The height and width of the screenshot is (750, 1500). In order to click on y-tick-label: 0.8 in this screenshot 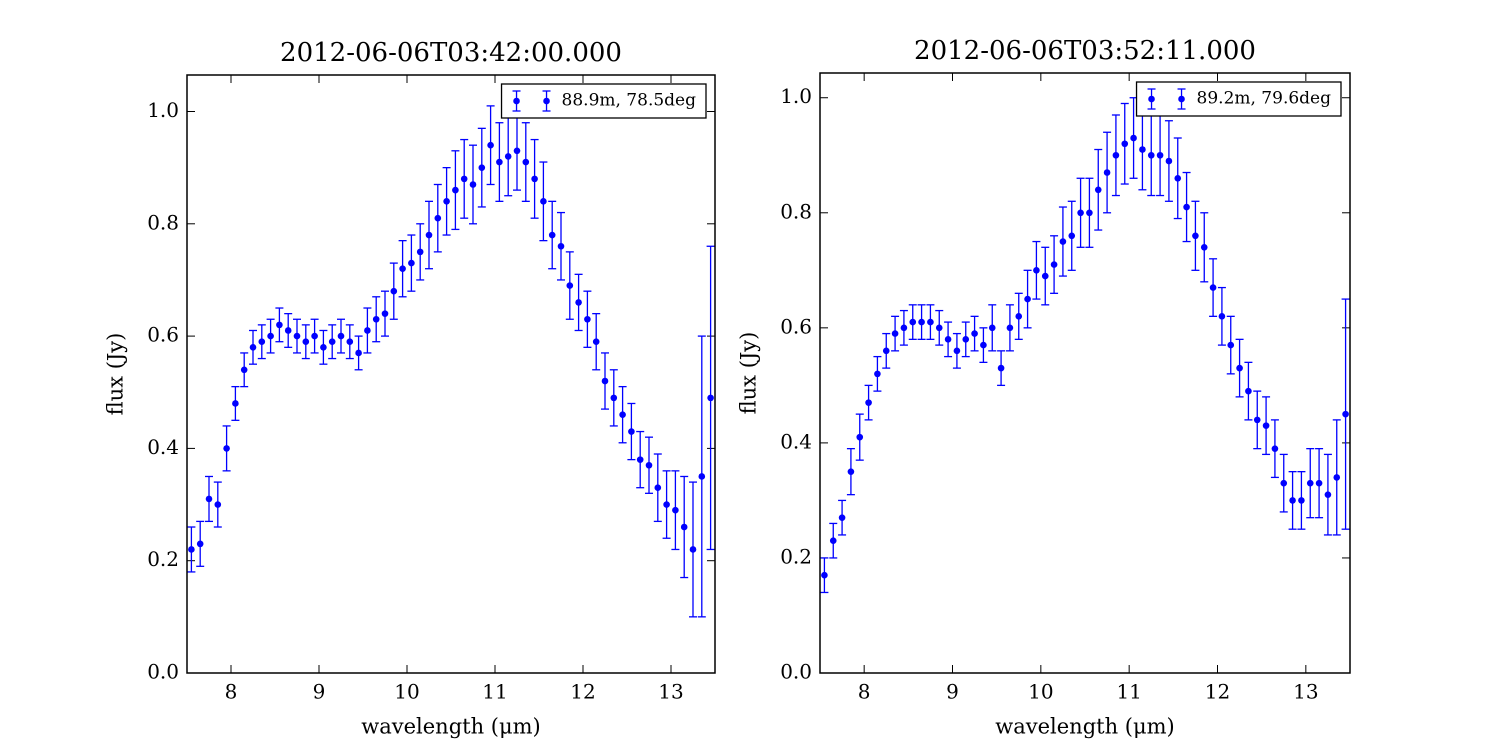, I will do `click(796, 211)`.